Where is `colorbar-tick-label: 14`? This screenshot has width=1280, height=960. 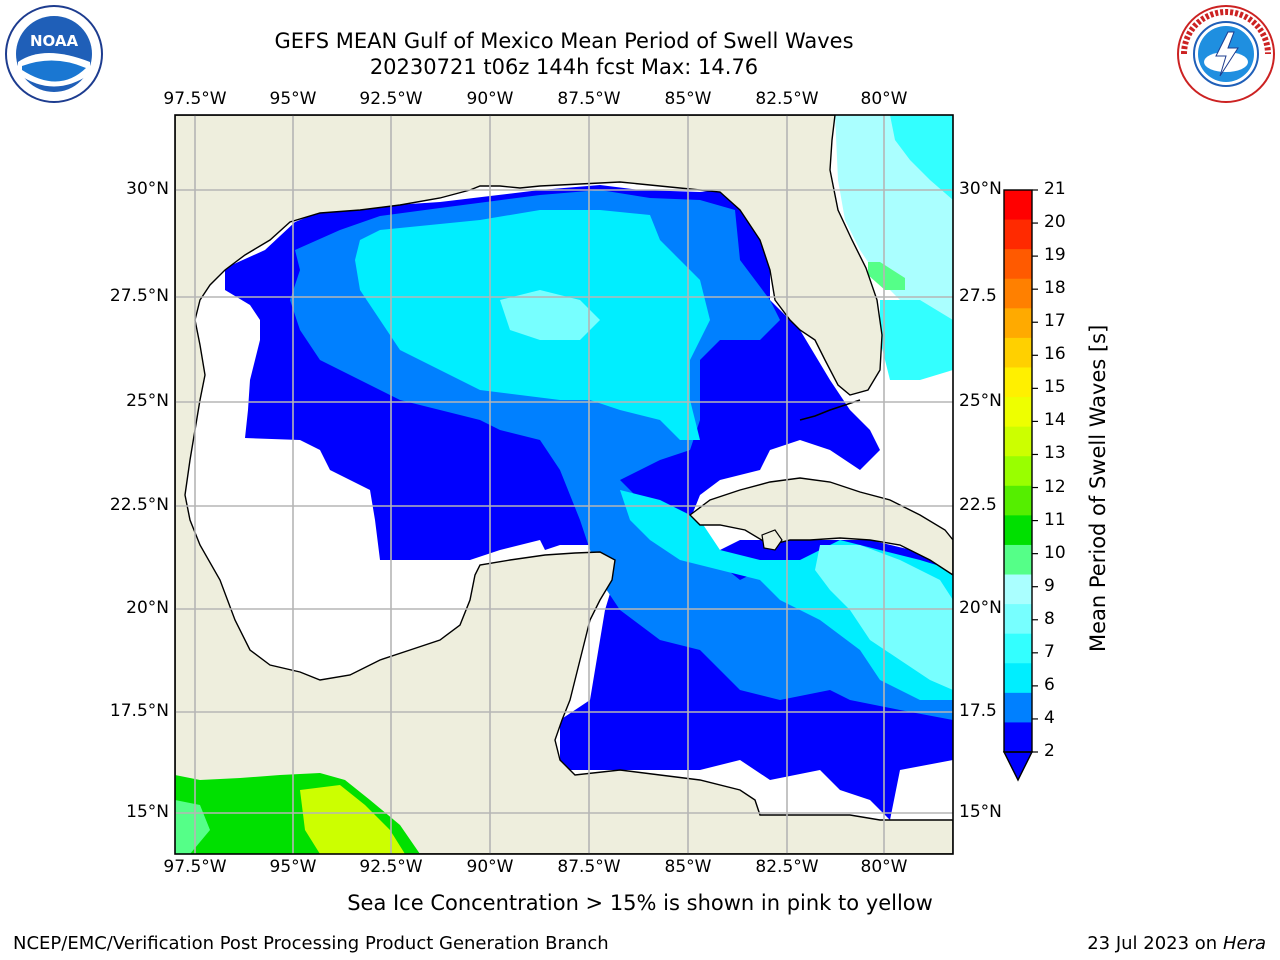
colorbar-tick-label: 14 is located at coordinates (1055, 420).